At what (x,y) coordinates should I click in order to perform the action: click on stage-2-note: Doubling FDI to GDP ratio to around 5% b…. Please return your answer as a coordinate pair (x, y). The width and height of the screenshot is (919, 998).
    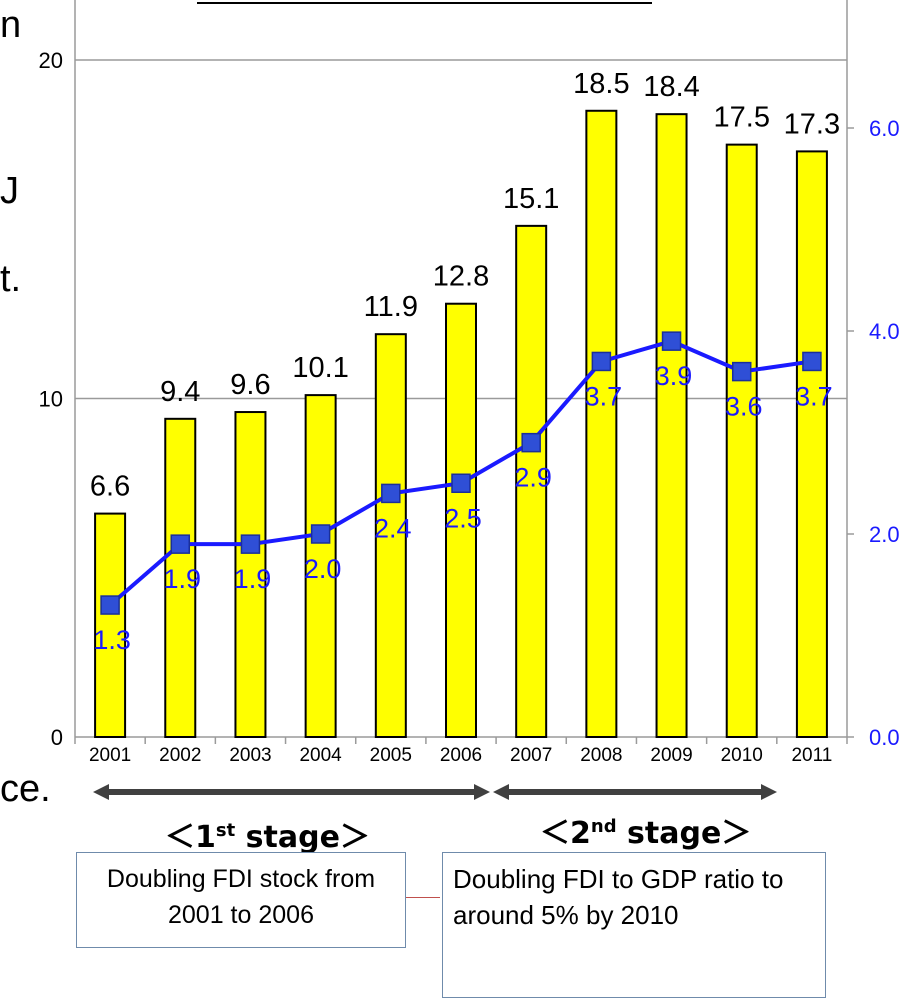
    Looking at the image, I should click on (634, 925).